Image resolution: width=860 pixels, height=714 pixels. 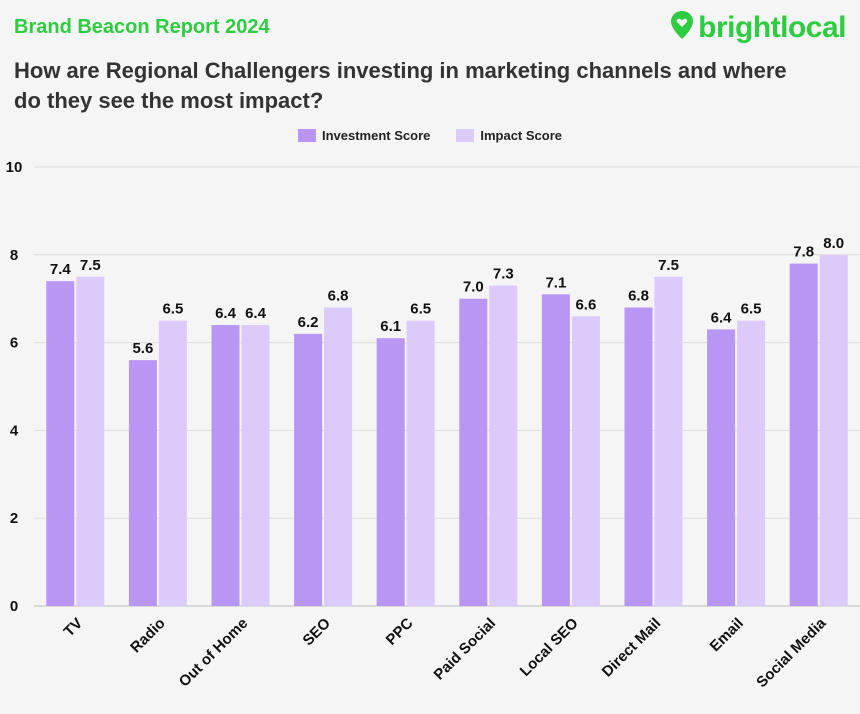 I want to click on legend-item-investment: Investment Score, so click(x=364, y=135).